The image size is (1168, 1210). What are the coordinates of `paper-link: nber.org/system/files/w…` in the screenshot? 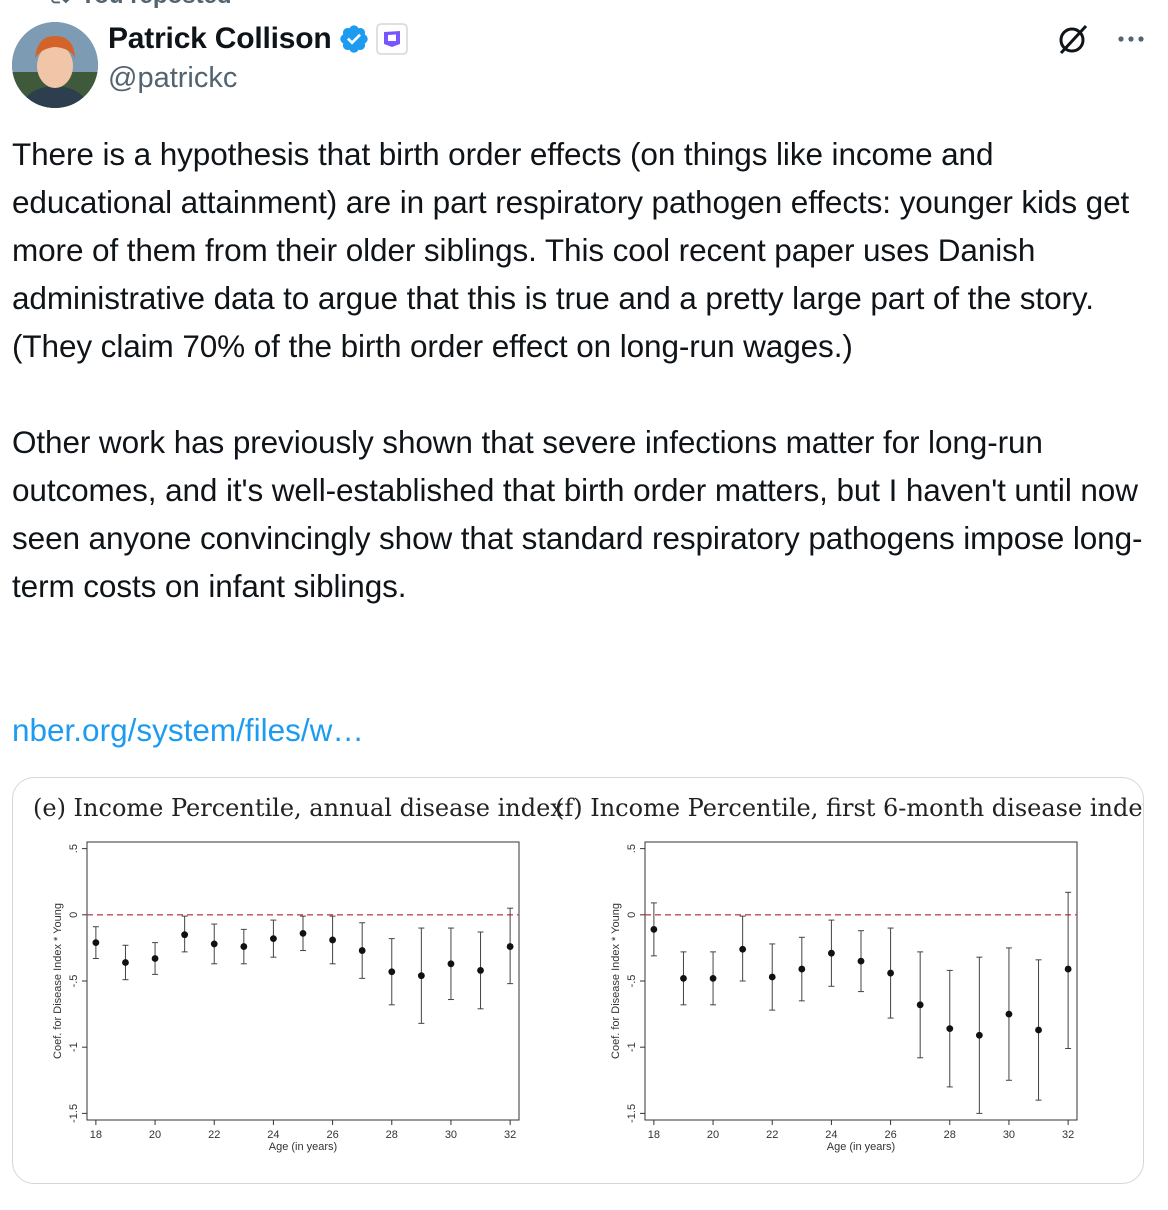 It's located at (188, 730).